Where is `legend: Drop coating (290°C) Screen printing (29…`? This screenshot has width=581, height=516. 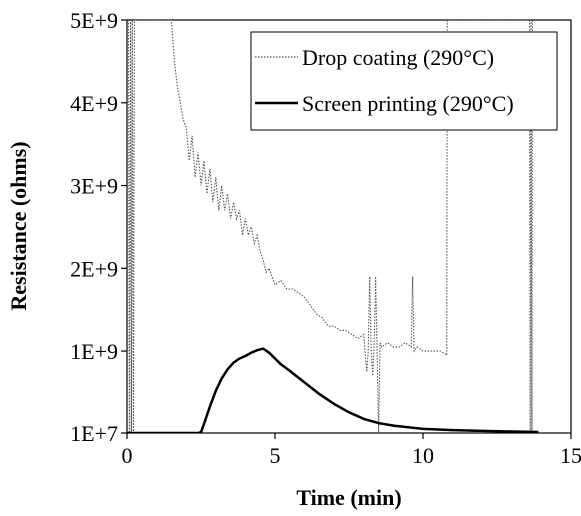 legend: Drop coating (290°C) Screen printing (29… is located at coordinates (404, 81).